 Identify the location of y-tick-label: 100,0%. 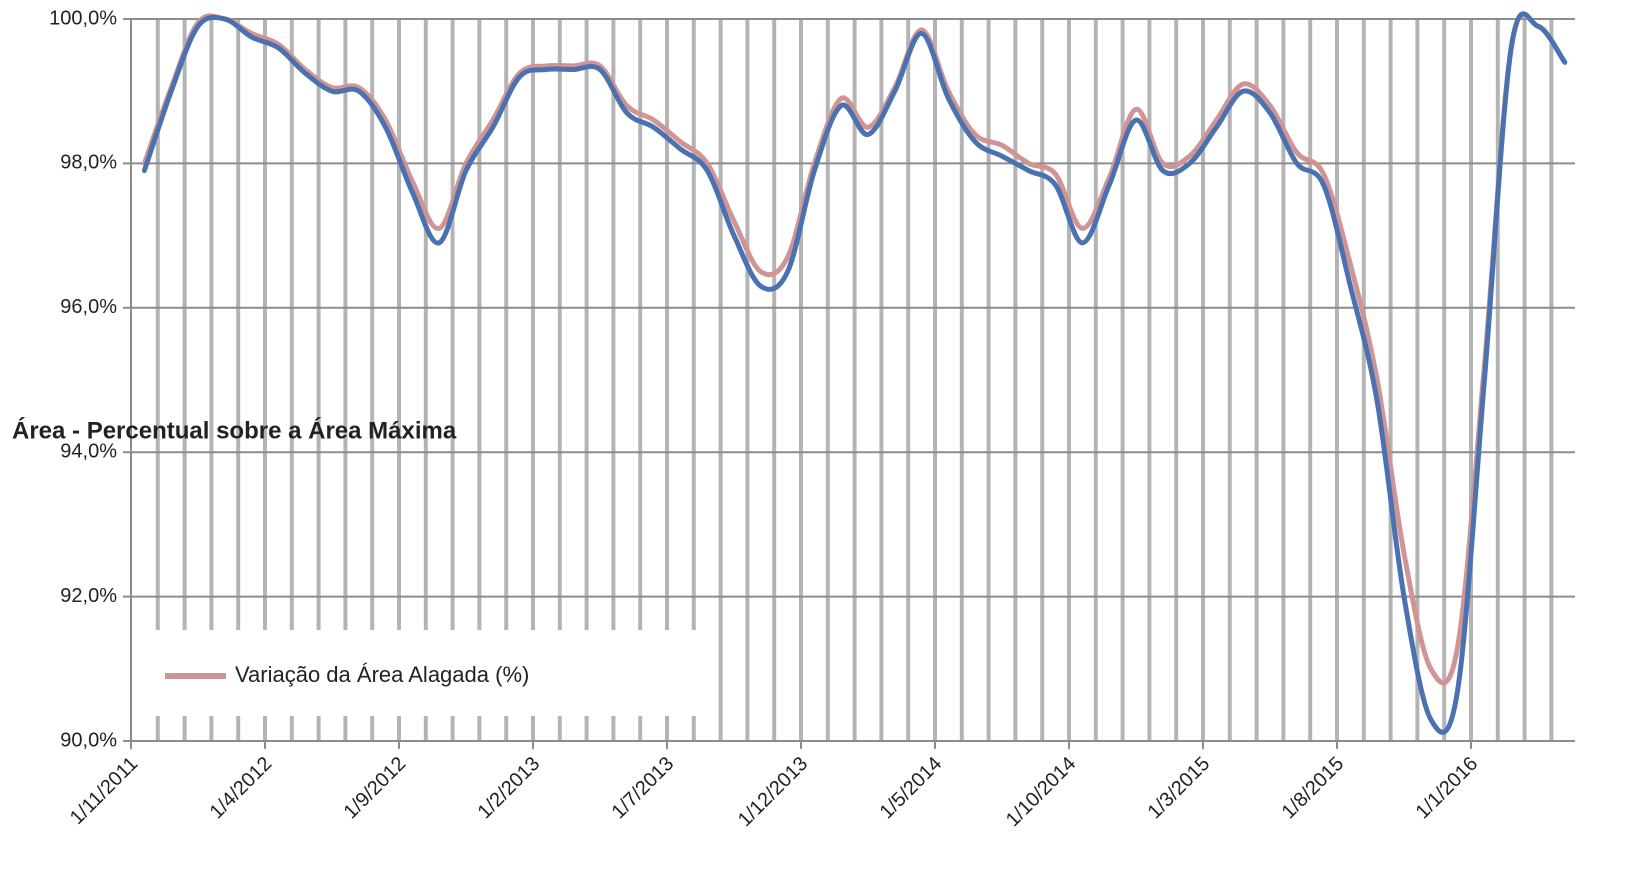
(83, 18).